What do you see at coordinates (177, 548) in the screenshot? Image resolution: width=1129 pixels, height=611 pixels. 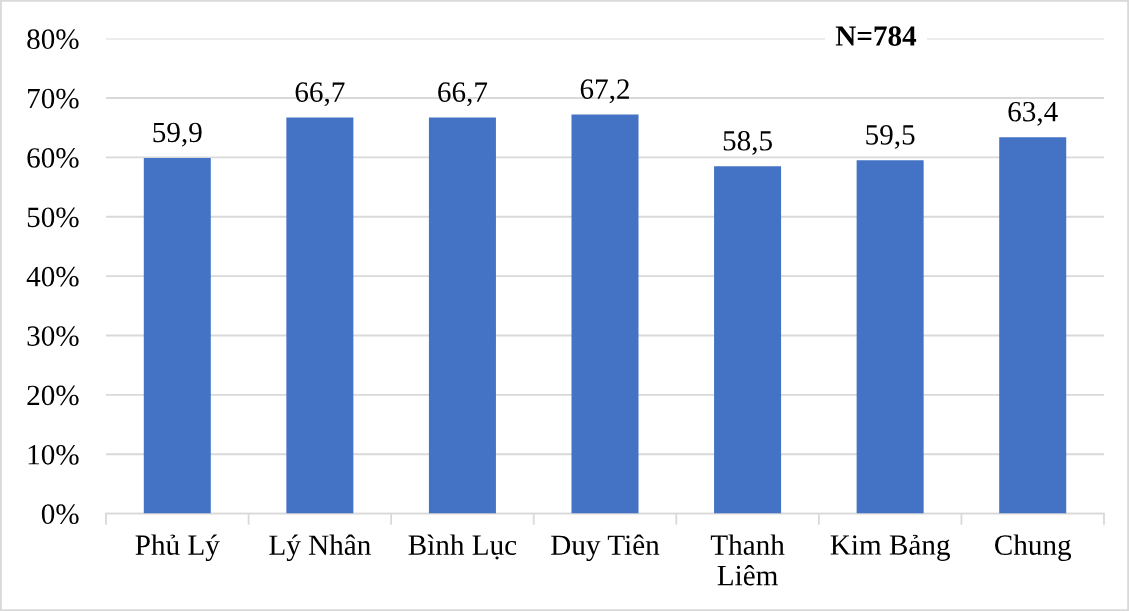 I see `x-tick-label: Phủ Lý` at bounding box center [177, 548].